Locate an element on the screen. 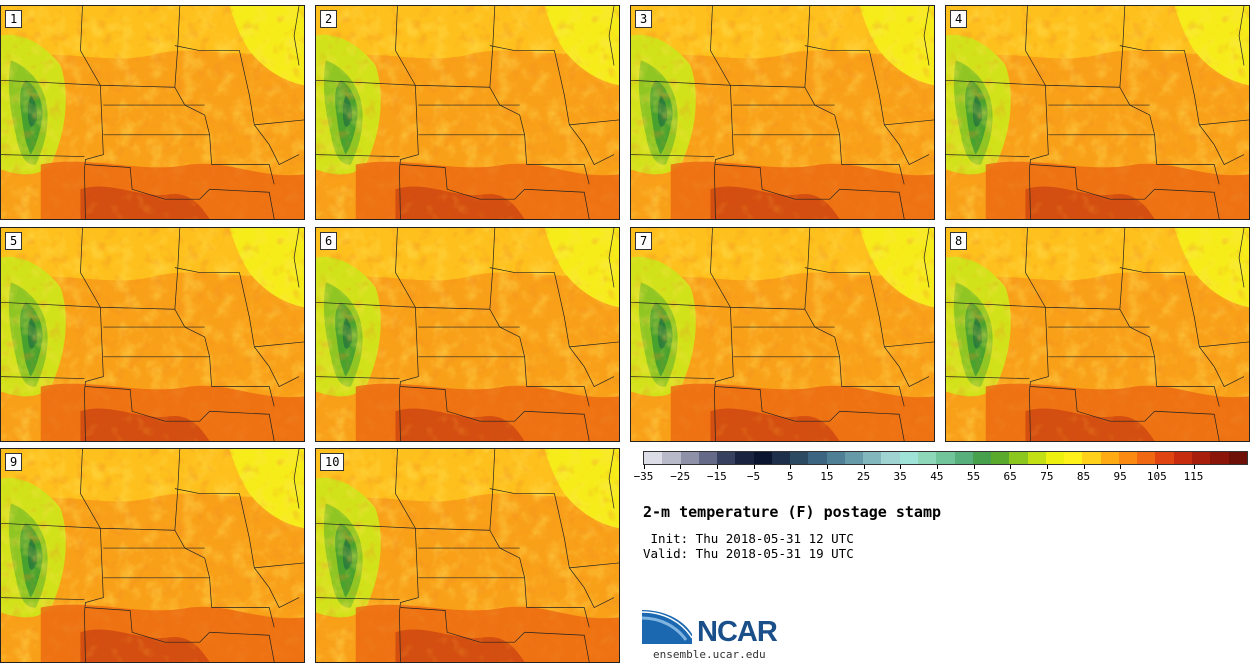 This screenshot has height=663, width=1260. map-panel-8: 8 is located at coordinates (1097, 334).